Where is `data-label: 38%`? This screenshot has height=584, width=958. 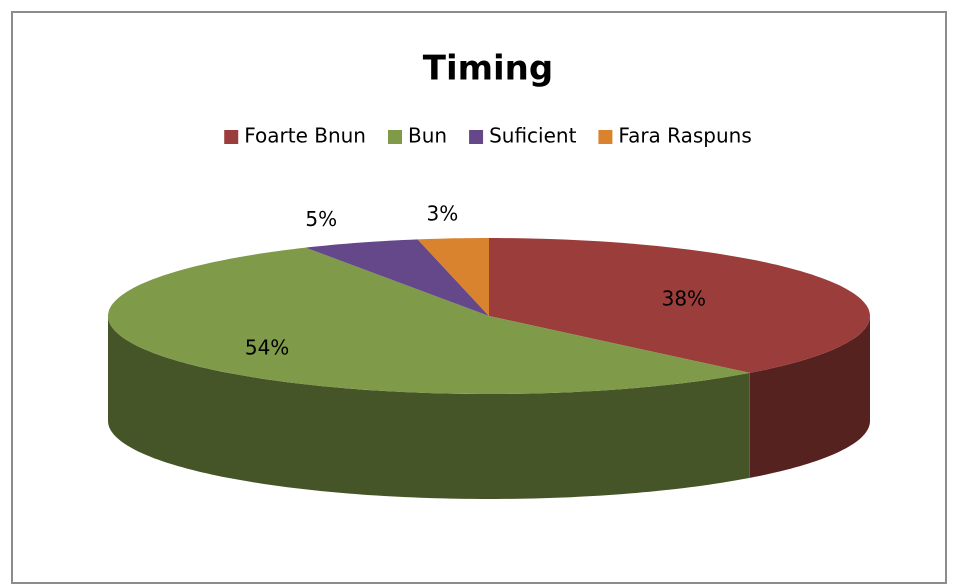 data-label: 38% is located at coordinates (684, 299).